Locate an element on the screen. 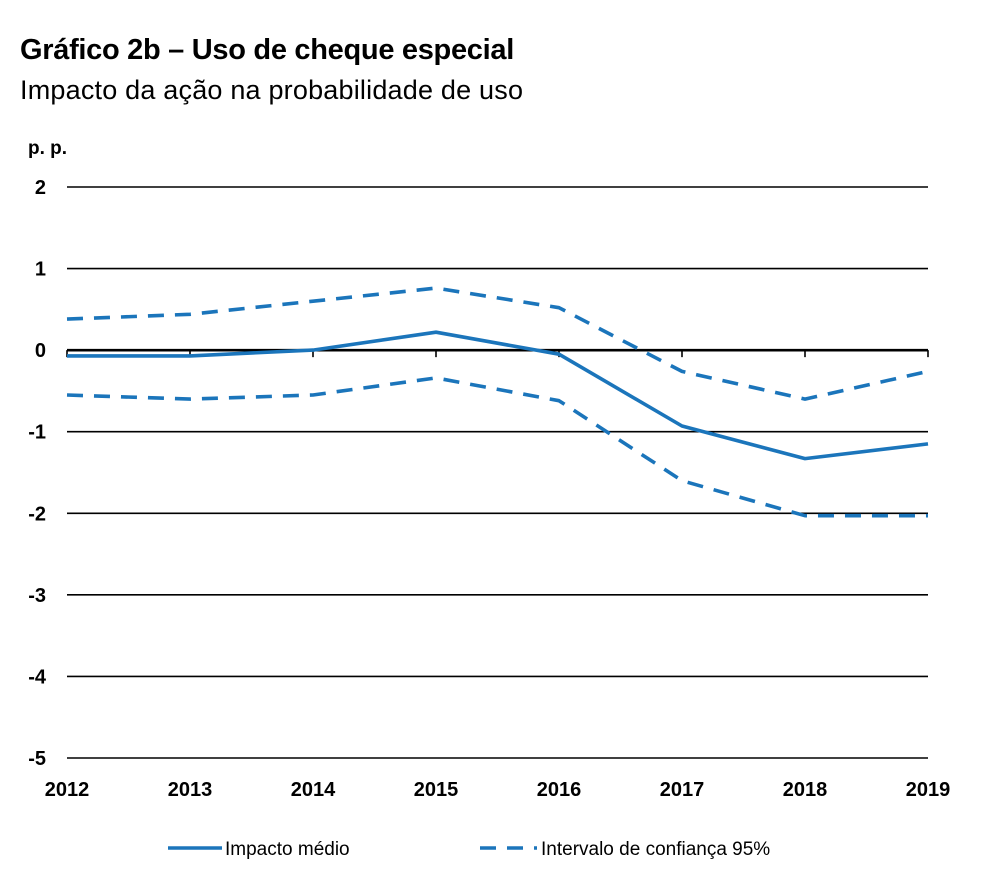 This screenshot has width=1000, height=896. x-tick-label: 2015 is located at coordinates (436, 790).